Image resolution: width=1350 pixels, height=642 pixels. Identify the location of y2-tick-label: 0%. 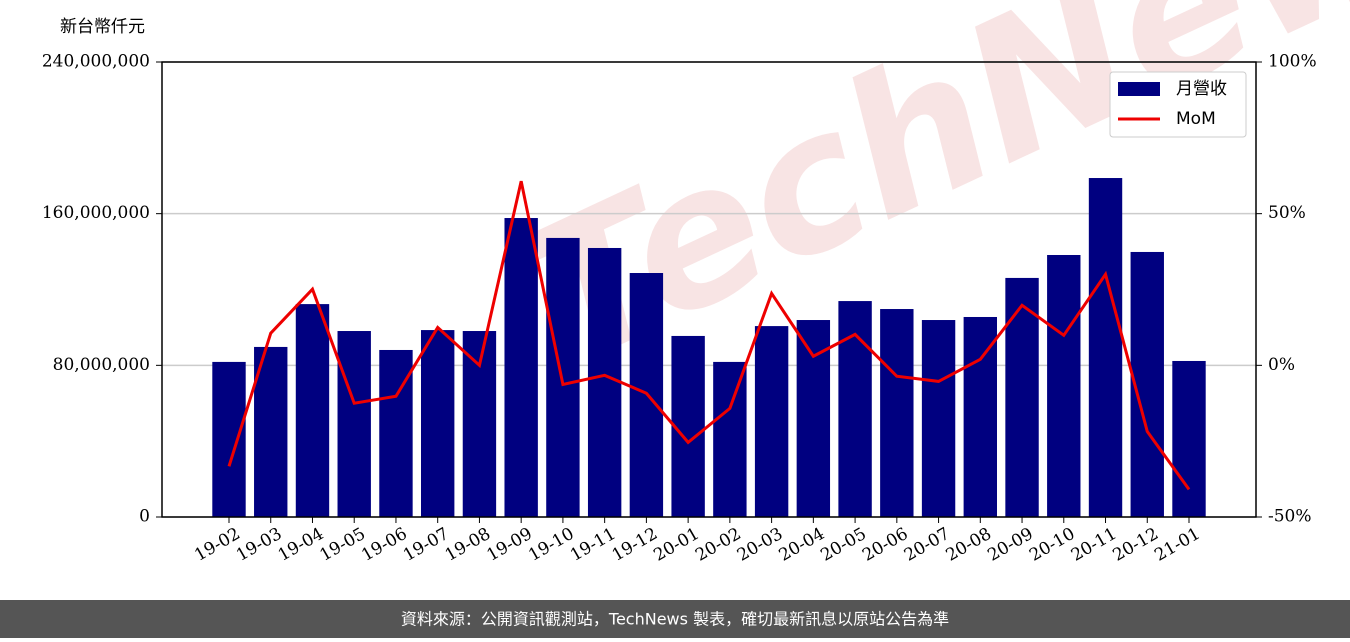
(1281, 365).